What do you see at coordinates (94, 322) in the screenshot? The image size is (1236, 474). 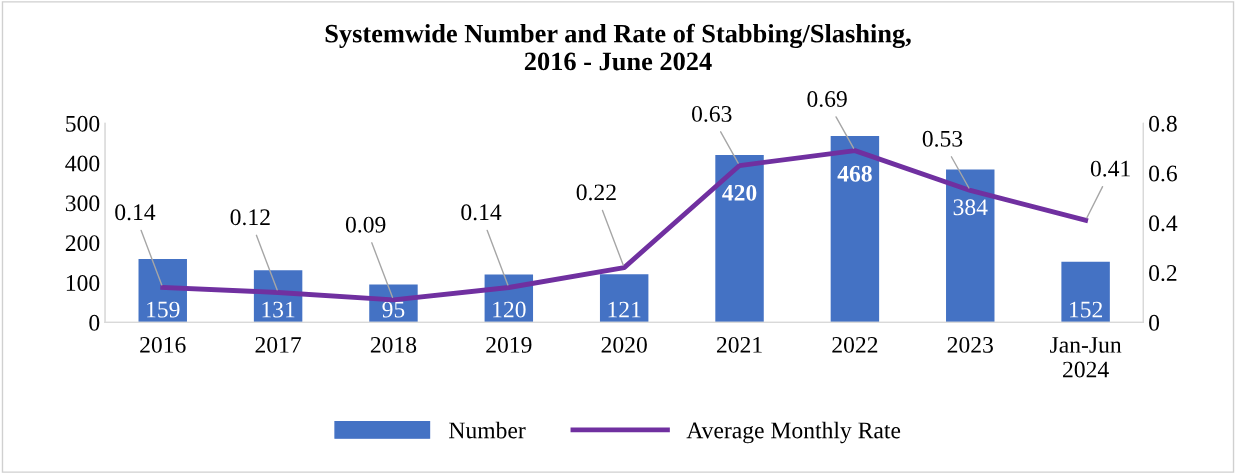 I see `y-tick-label: 0` at bounding box center [94, 322].